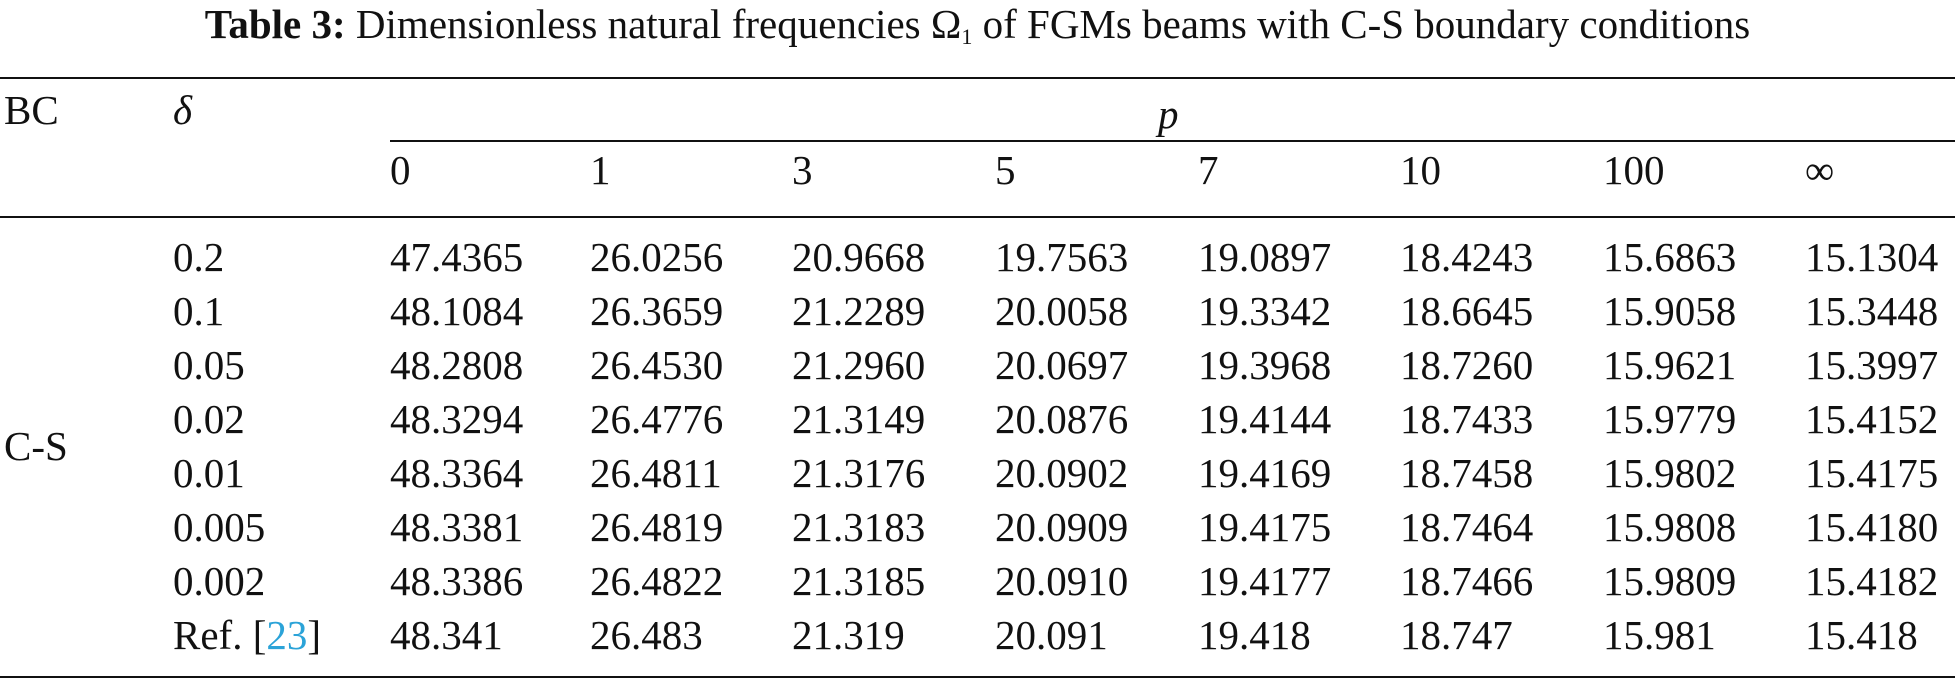 The width and height of the screenshot is (1955, 682). What do you see at coordinates (457, 581) in the screenshot?
I see `table-cell: 48.3386` at bounding box center [457, 581].